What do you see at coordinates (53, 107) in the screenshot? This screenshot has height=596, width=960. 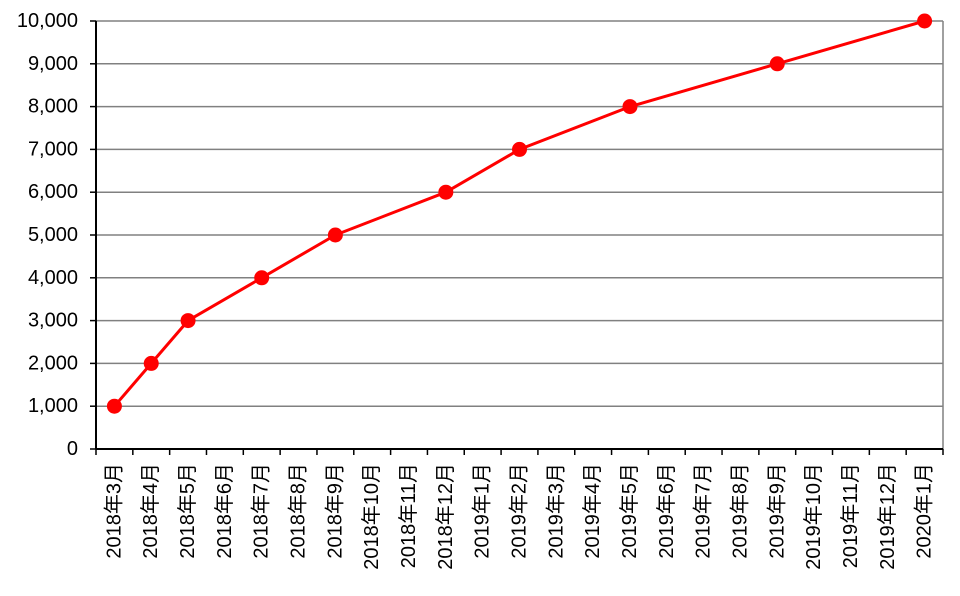 I see `y-axis-tick-label: 8,000` at bounding box center [53, 107].